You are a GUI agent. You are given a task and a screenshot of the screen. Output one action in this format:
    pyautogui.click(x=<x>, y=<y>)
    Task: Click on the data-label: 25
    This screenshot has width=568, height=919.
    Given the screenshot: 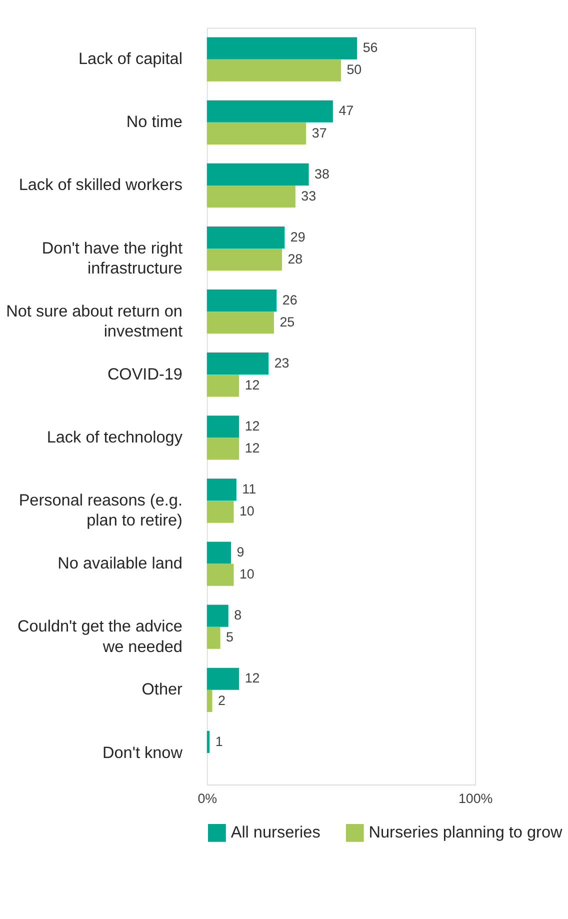 What is the action you would take?
    pyautogui.click(x=287, y=322)
    